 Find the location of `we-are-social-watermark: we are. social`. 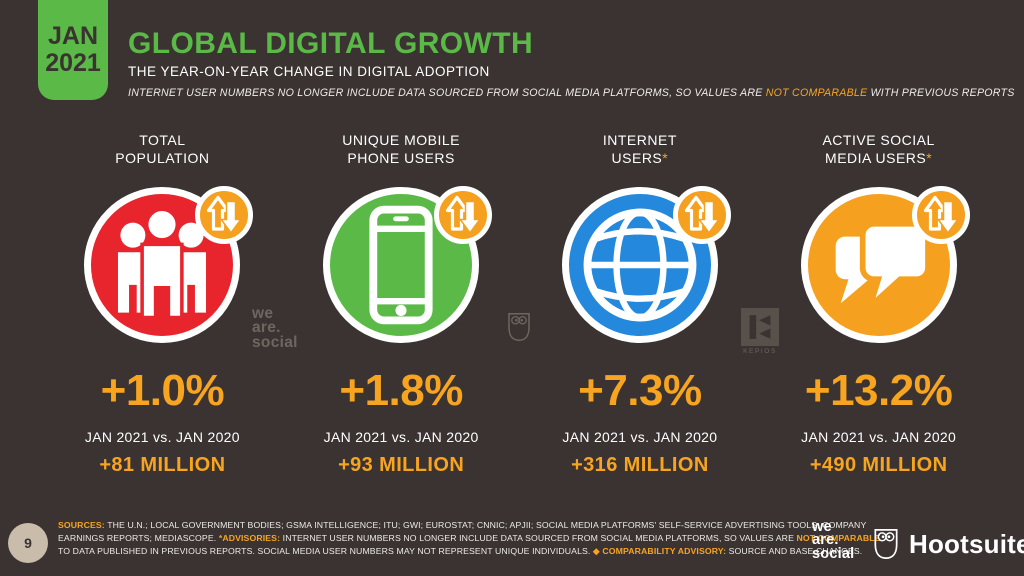

we-are-social-watermark: we are. social is located at coordinates (275, 328).